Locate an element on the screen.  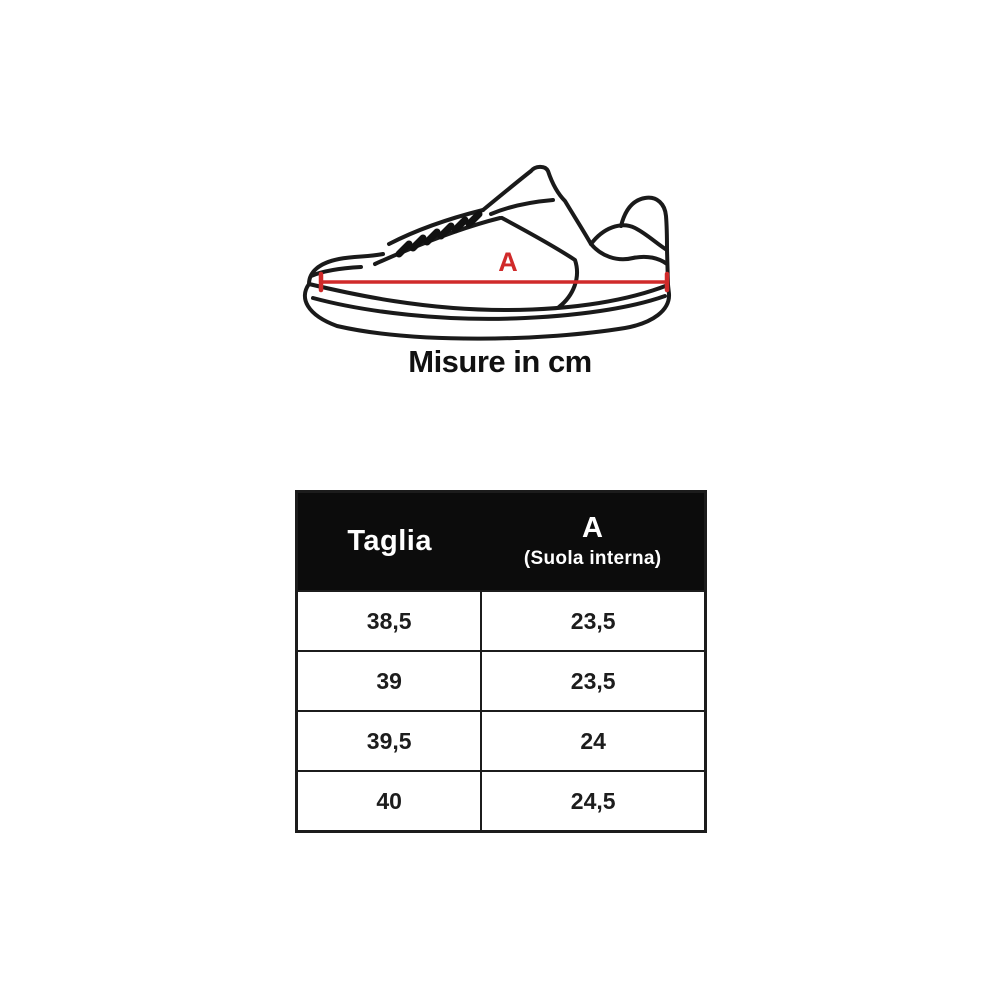
table-row: 39 23,5 is located at coordinates (501, 681).